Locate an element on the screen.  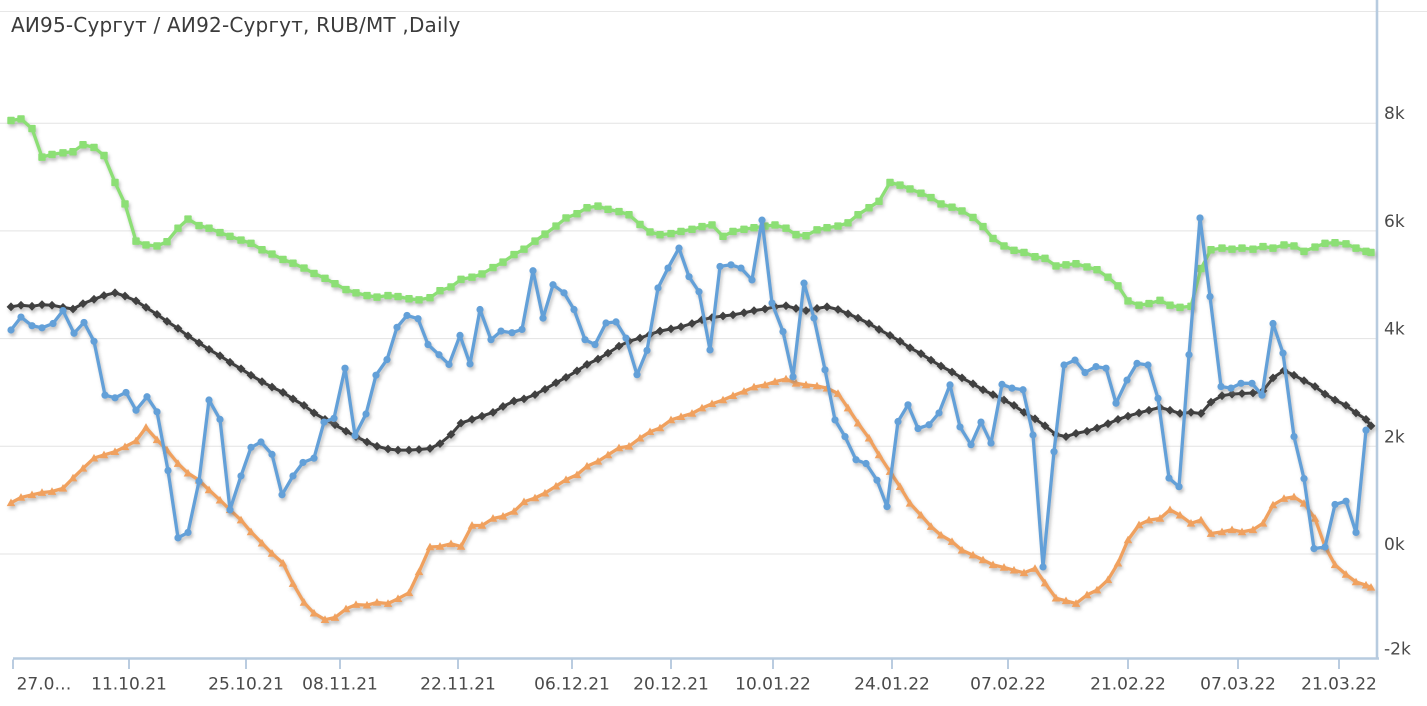
x-tick-label: 08.11.21 is located at coordinates (340, 685).